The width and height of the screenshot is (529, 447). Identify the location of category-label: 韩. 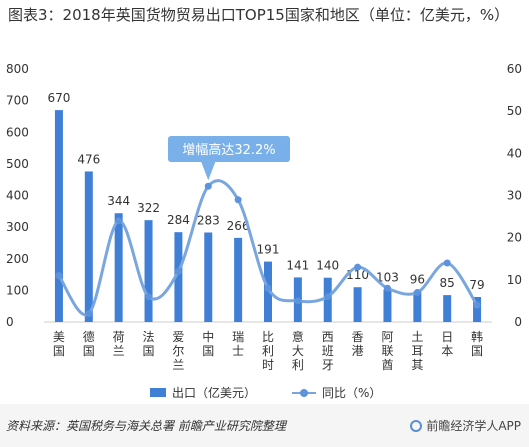
(477, 336).